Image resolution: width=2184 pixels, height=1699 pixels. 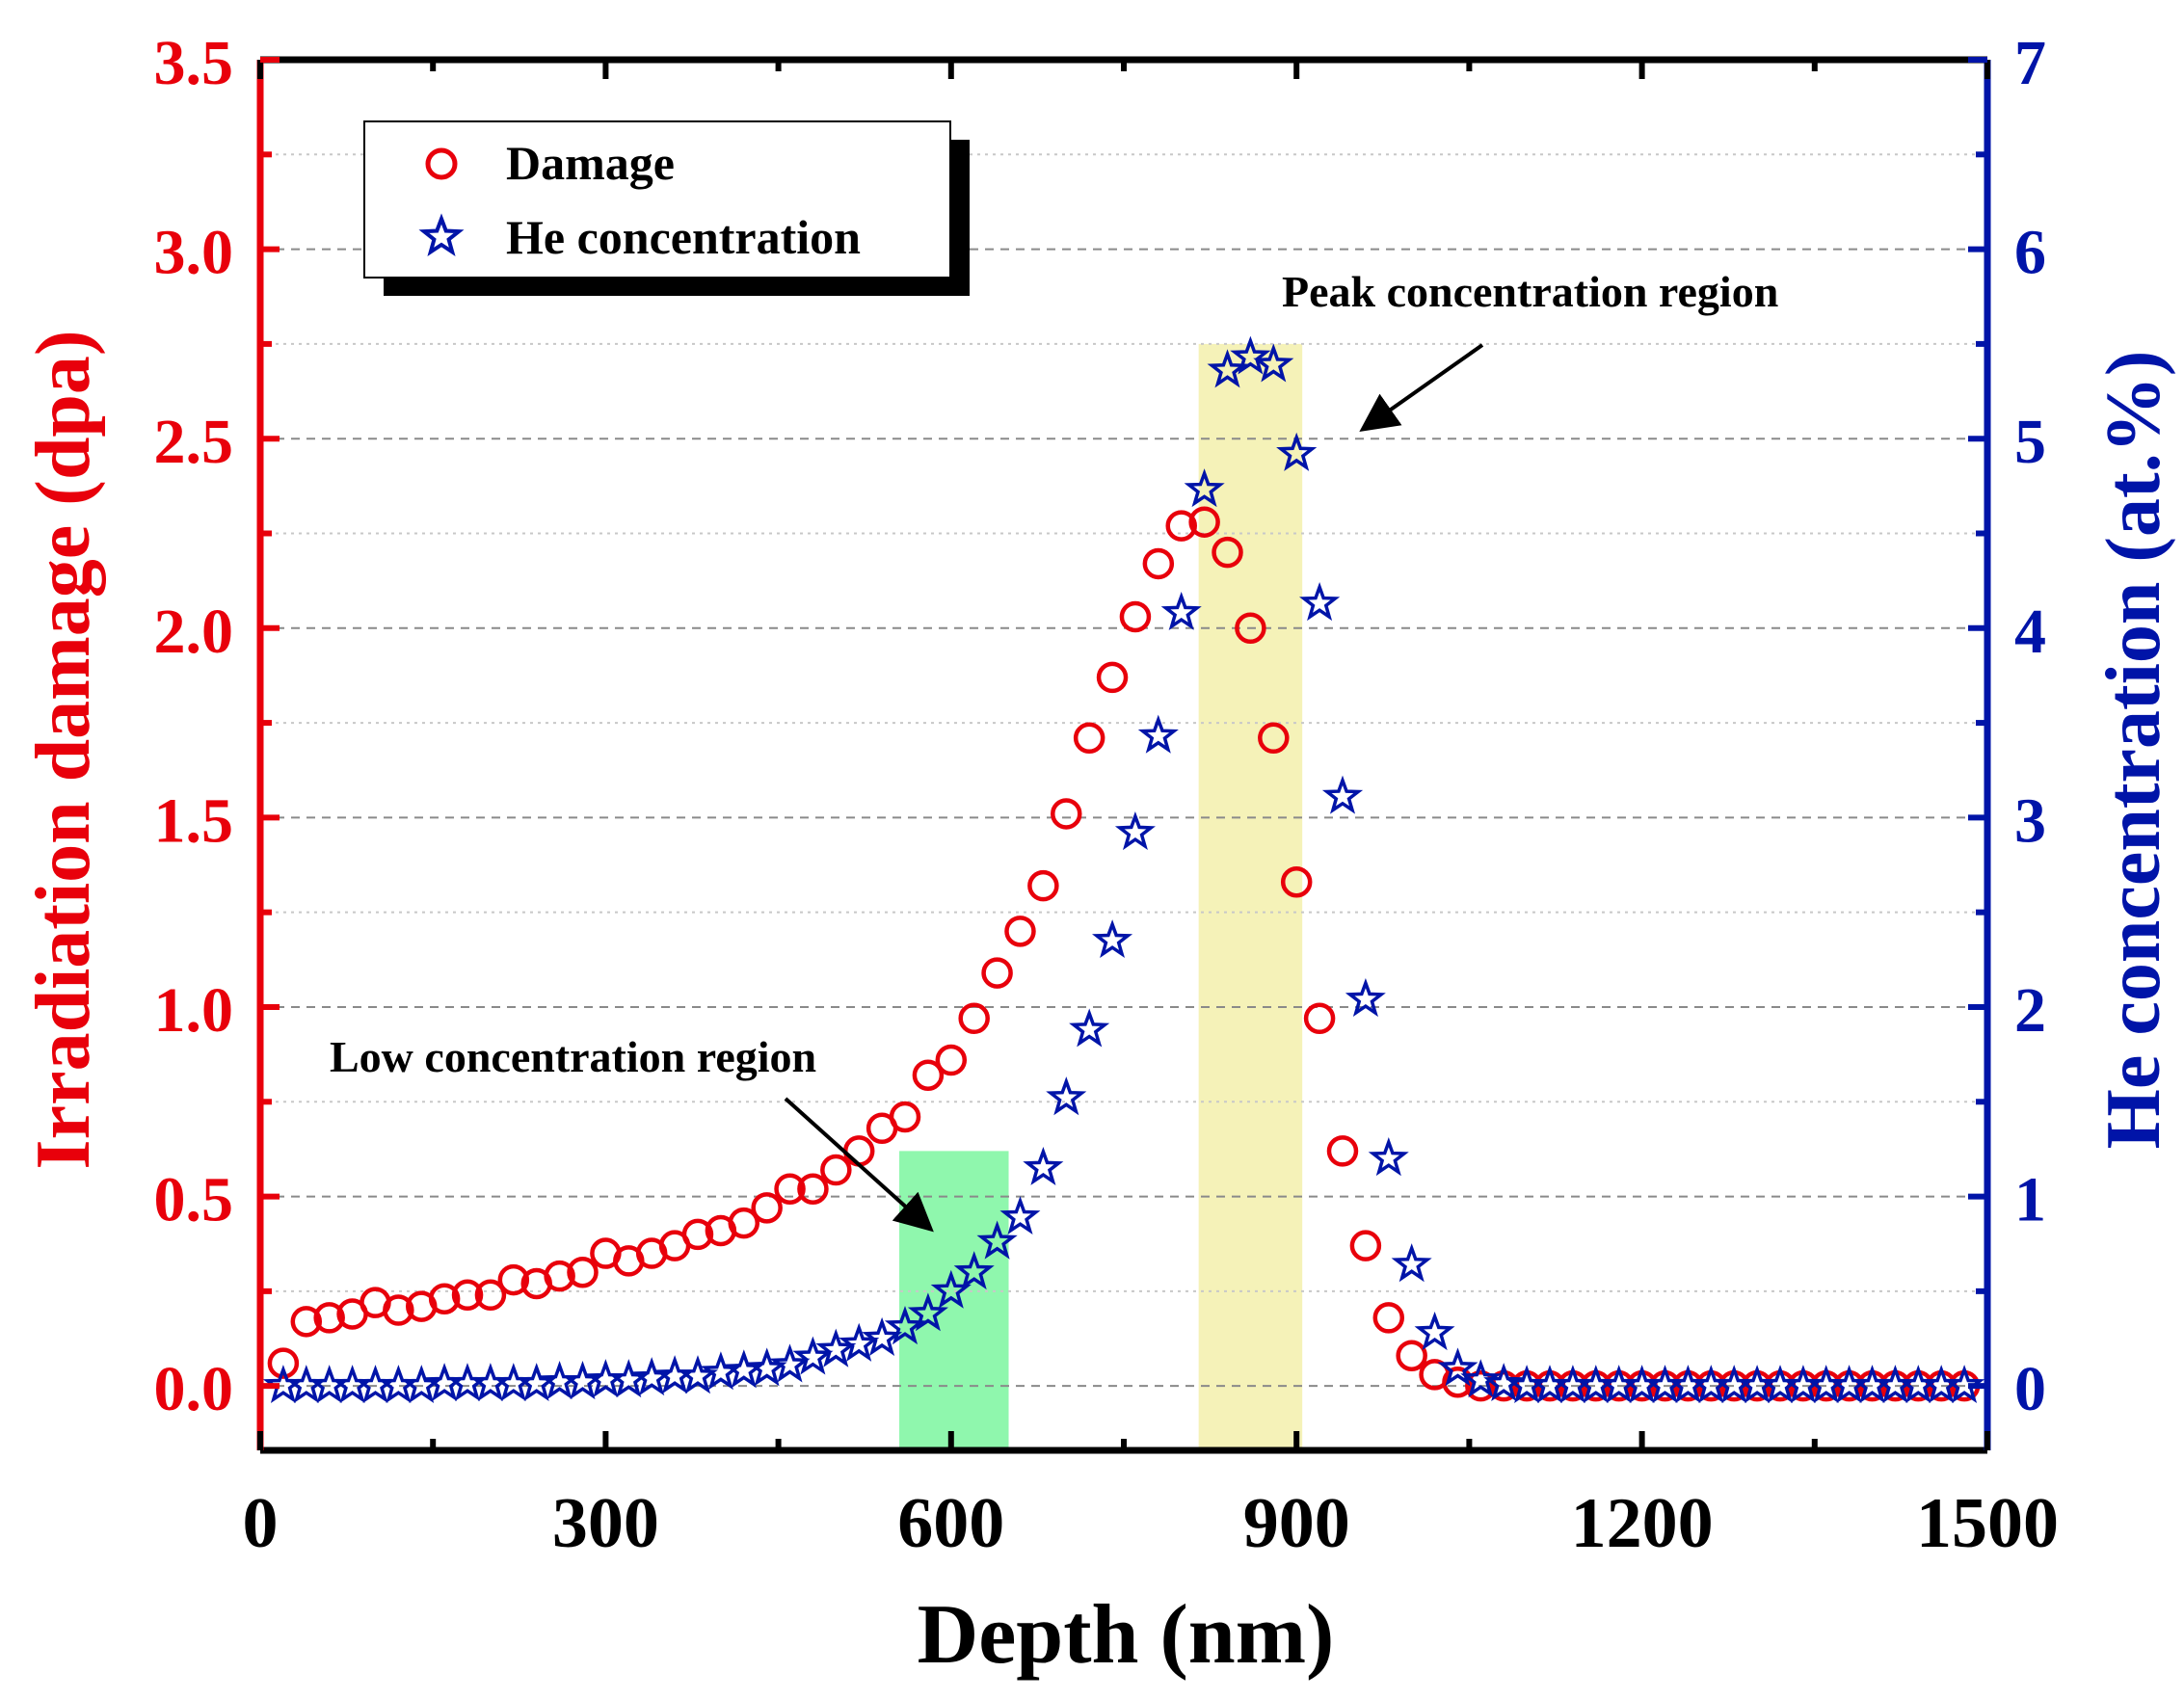 What do you see at coordinates (657, 200) in the screenshot?
I see `legend-box` at bounding box center [657, 200].